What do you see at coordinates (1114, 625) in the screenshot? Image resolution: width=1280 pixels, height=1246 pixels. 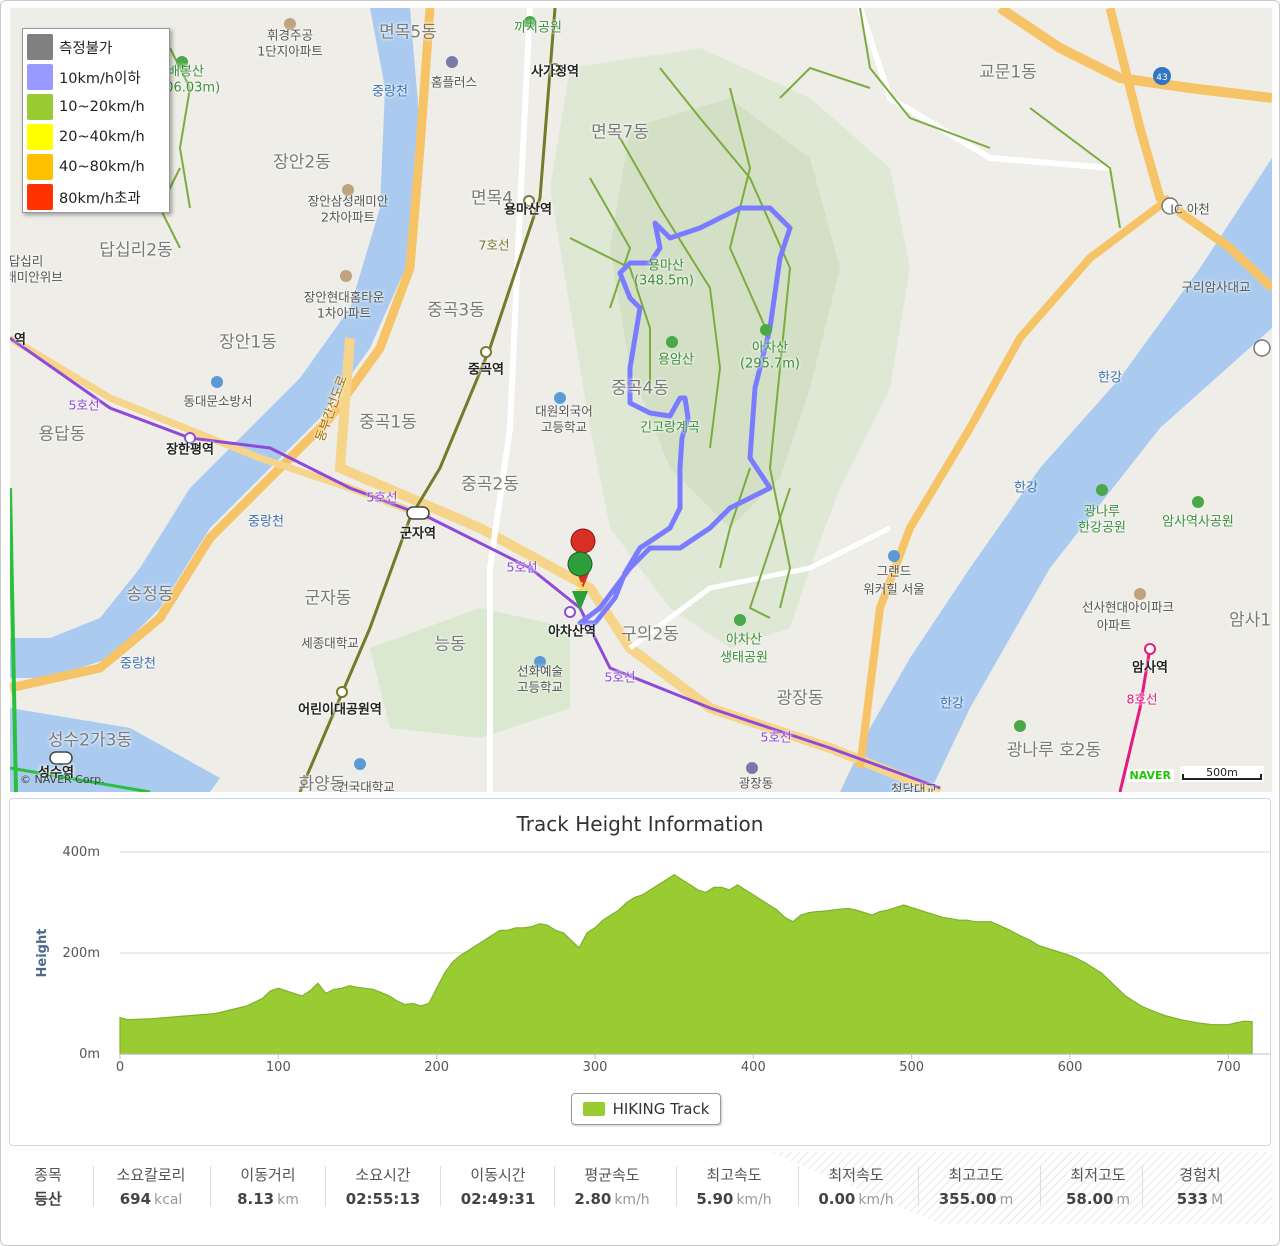 I see `map-label: 아파트` at bounding box center [1114, 625].